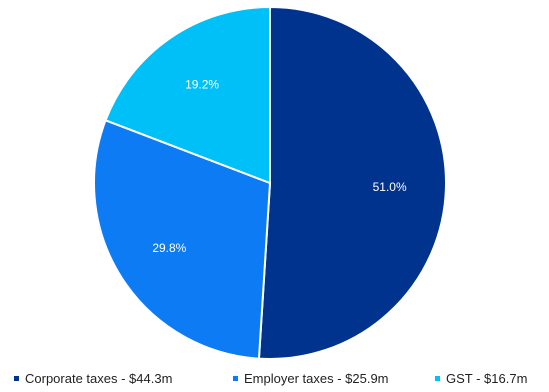  What do you see at coordinates (437, 378) in the screenshot?
I see `legend-swatch-gst` at bounding box center [437, 378].